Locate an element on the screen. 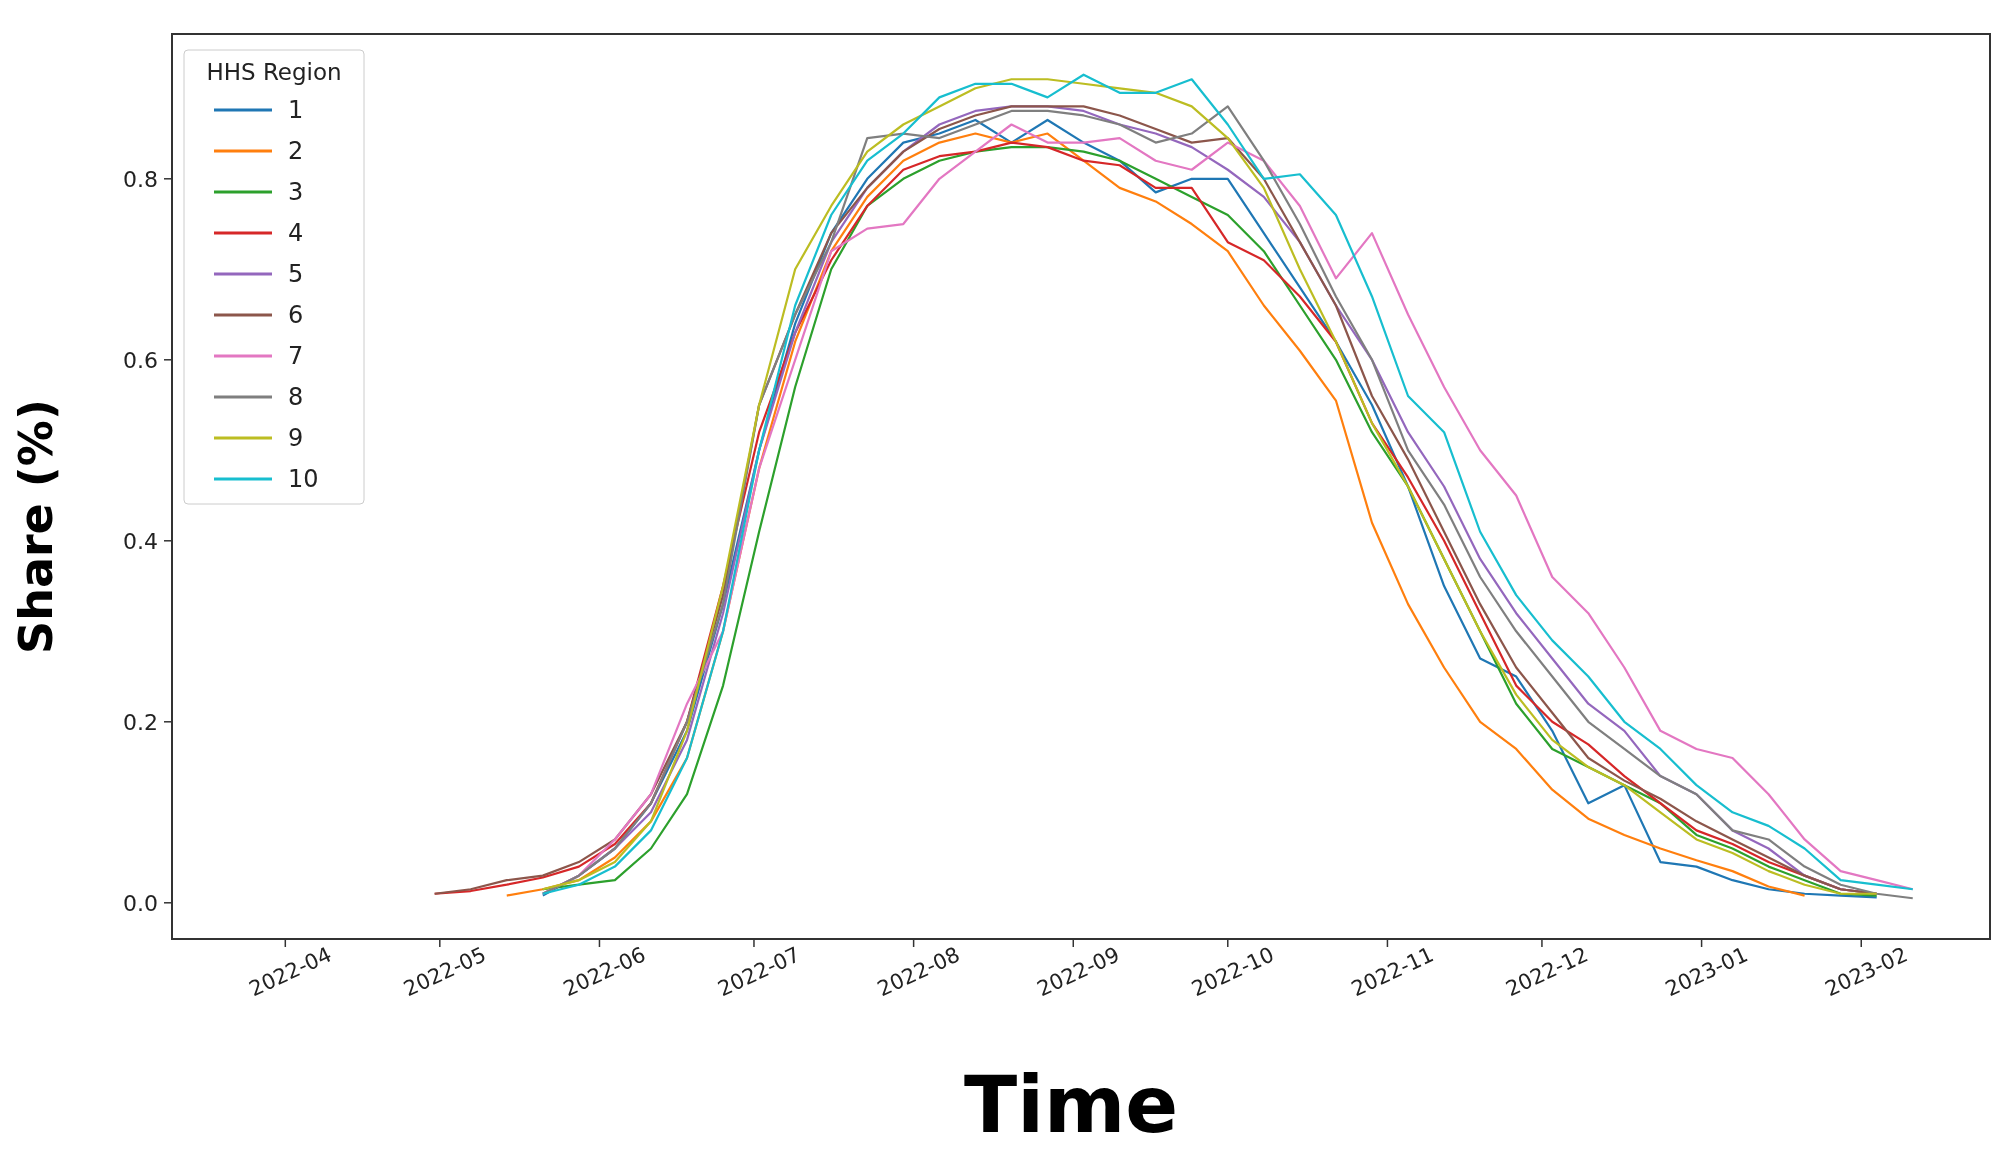 The height and width of the screenshot is (1155, 1992). legend-label: 2 is located at coordinates (296, 151).